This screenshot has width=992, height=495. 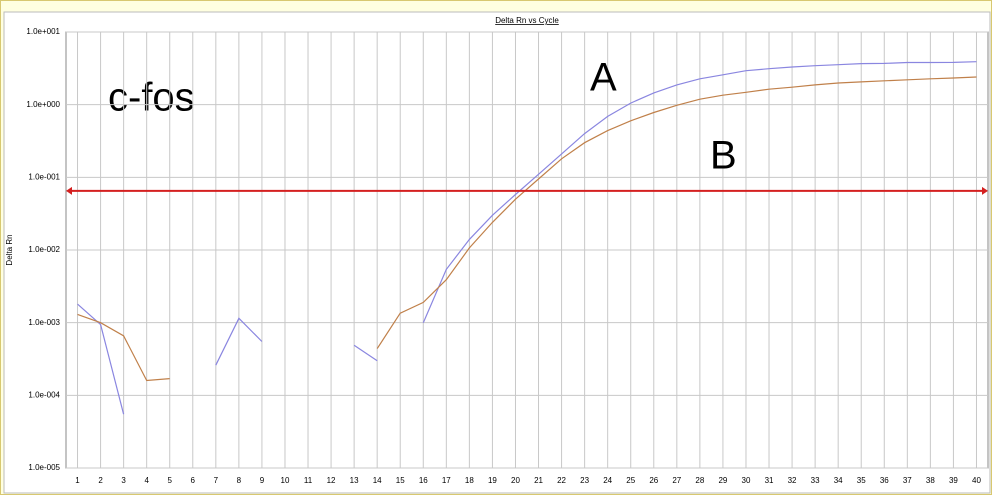 What do you see at coordinates (44, 249) in the screenshot?
I see `y-tick-label: 1.0e-002` at bounding box center [44, 249].